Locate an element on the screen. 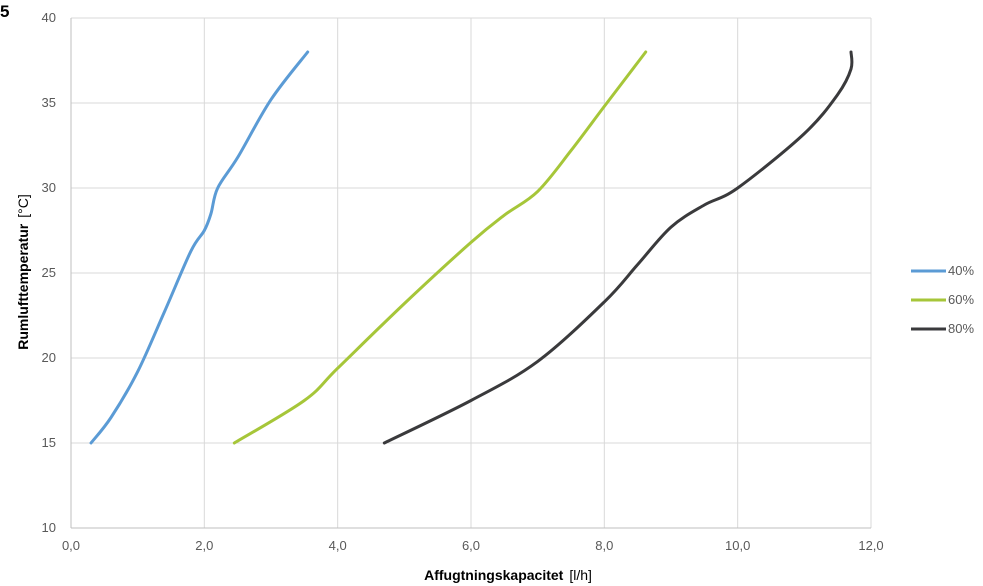 This screenshot has height=586, width=983. y-tick-label: 30 is located at coordinates (49, 187).